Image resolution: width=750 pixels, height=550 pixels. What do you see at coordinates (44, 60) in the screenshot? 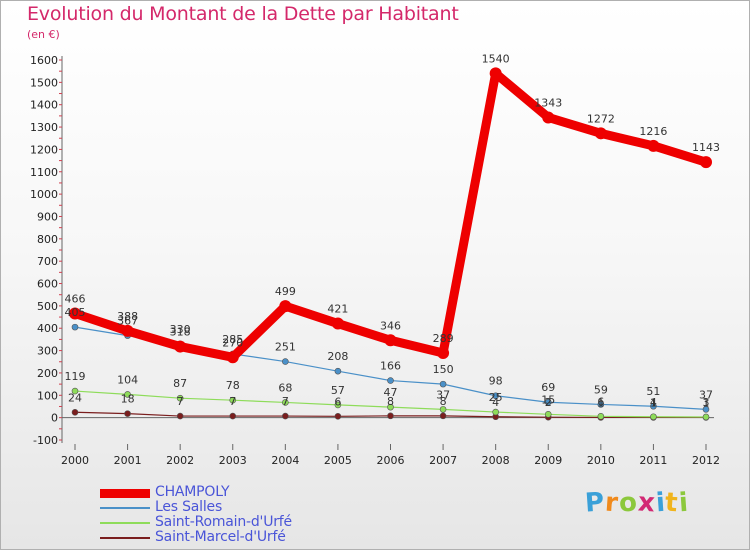
I see `y-tick-label: 1600` at bounding box center [44, 60].